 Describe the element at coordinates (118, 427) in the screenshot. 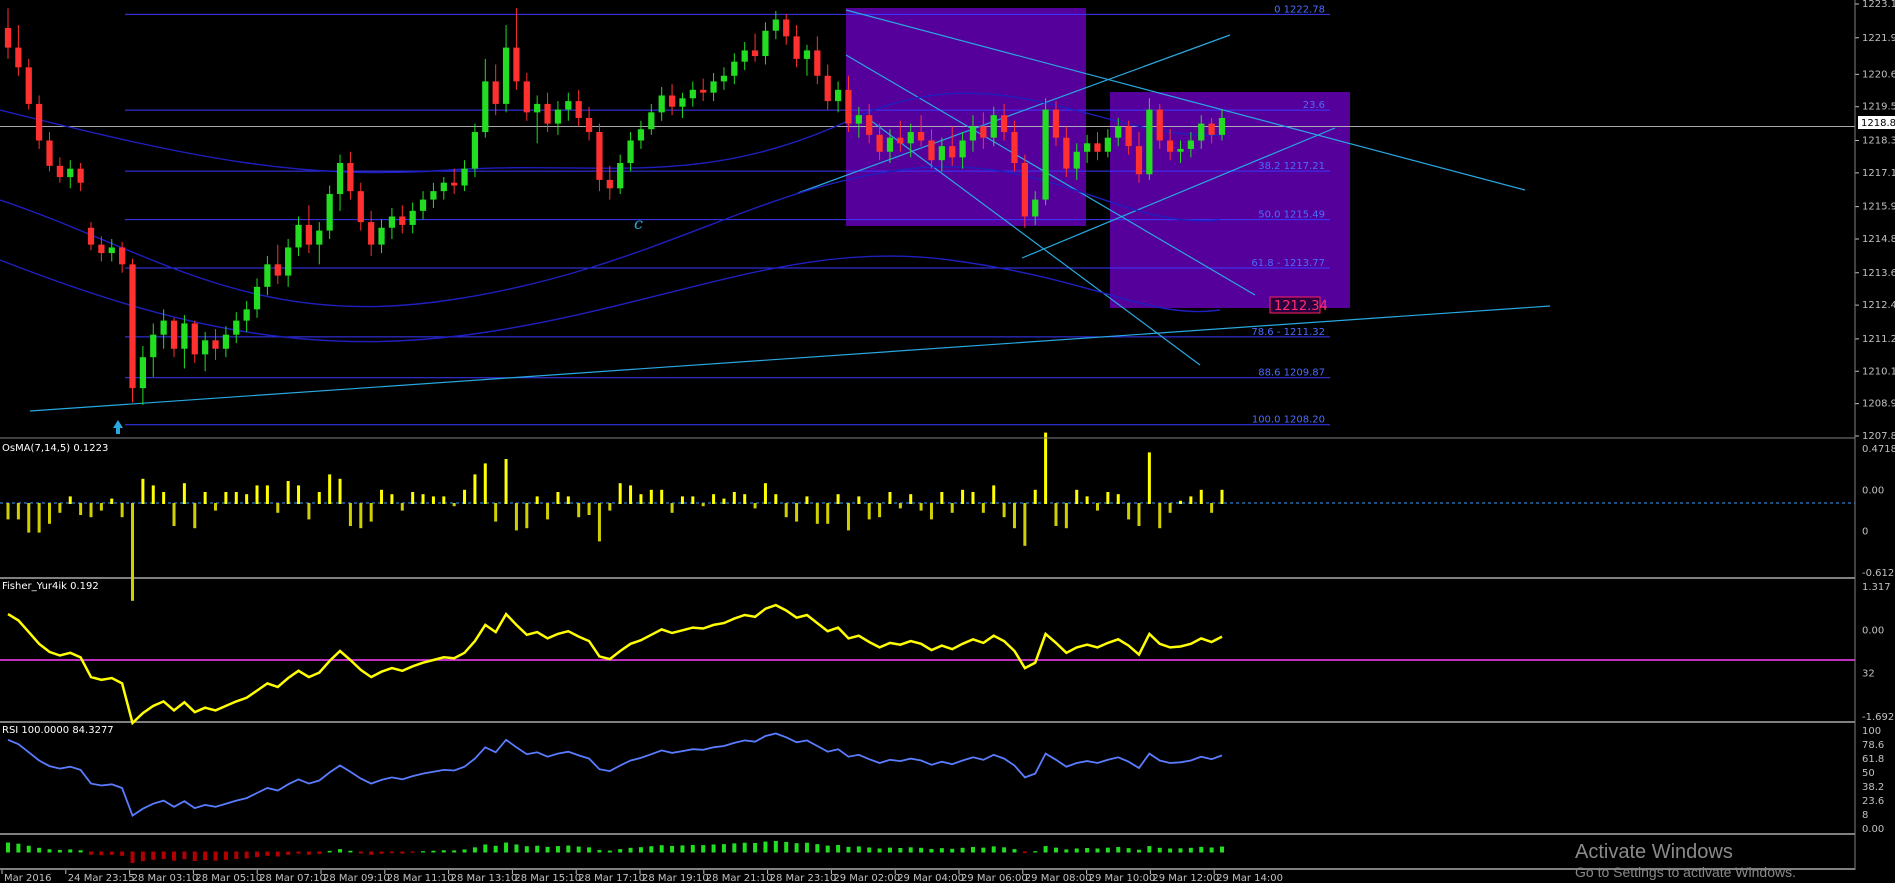

I see `arrow-up-icon` at that location.